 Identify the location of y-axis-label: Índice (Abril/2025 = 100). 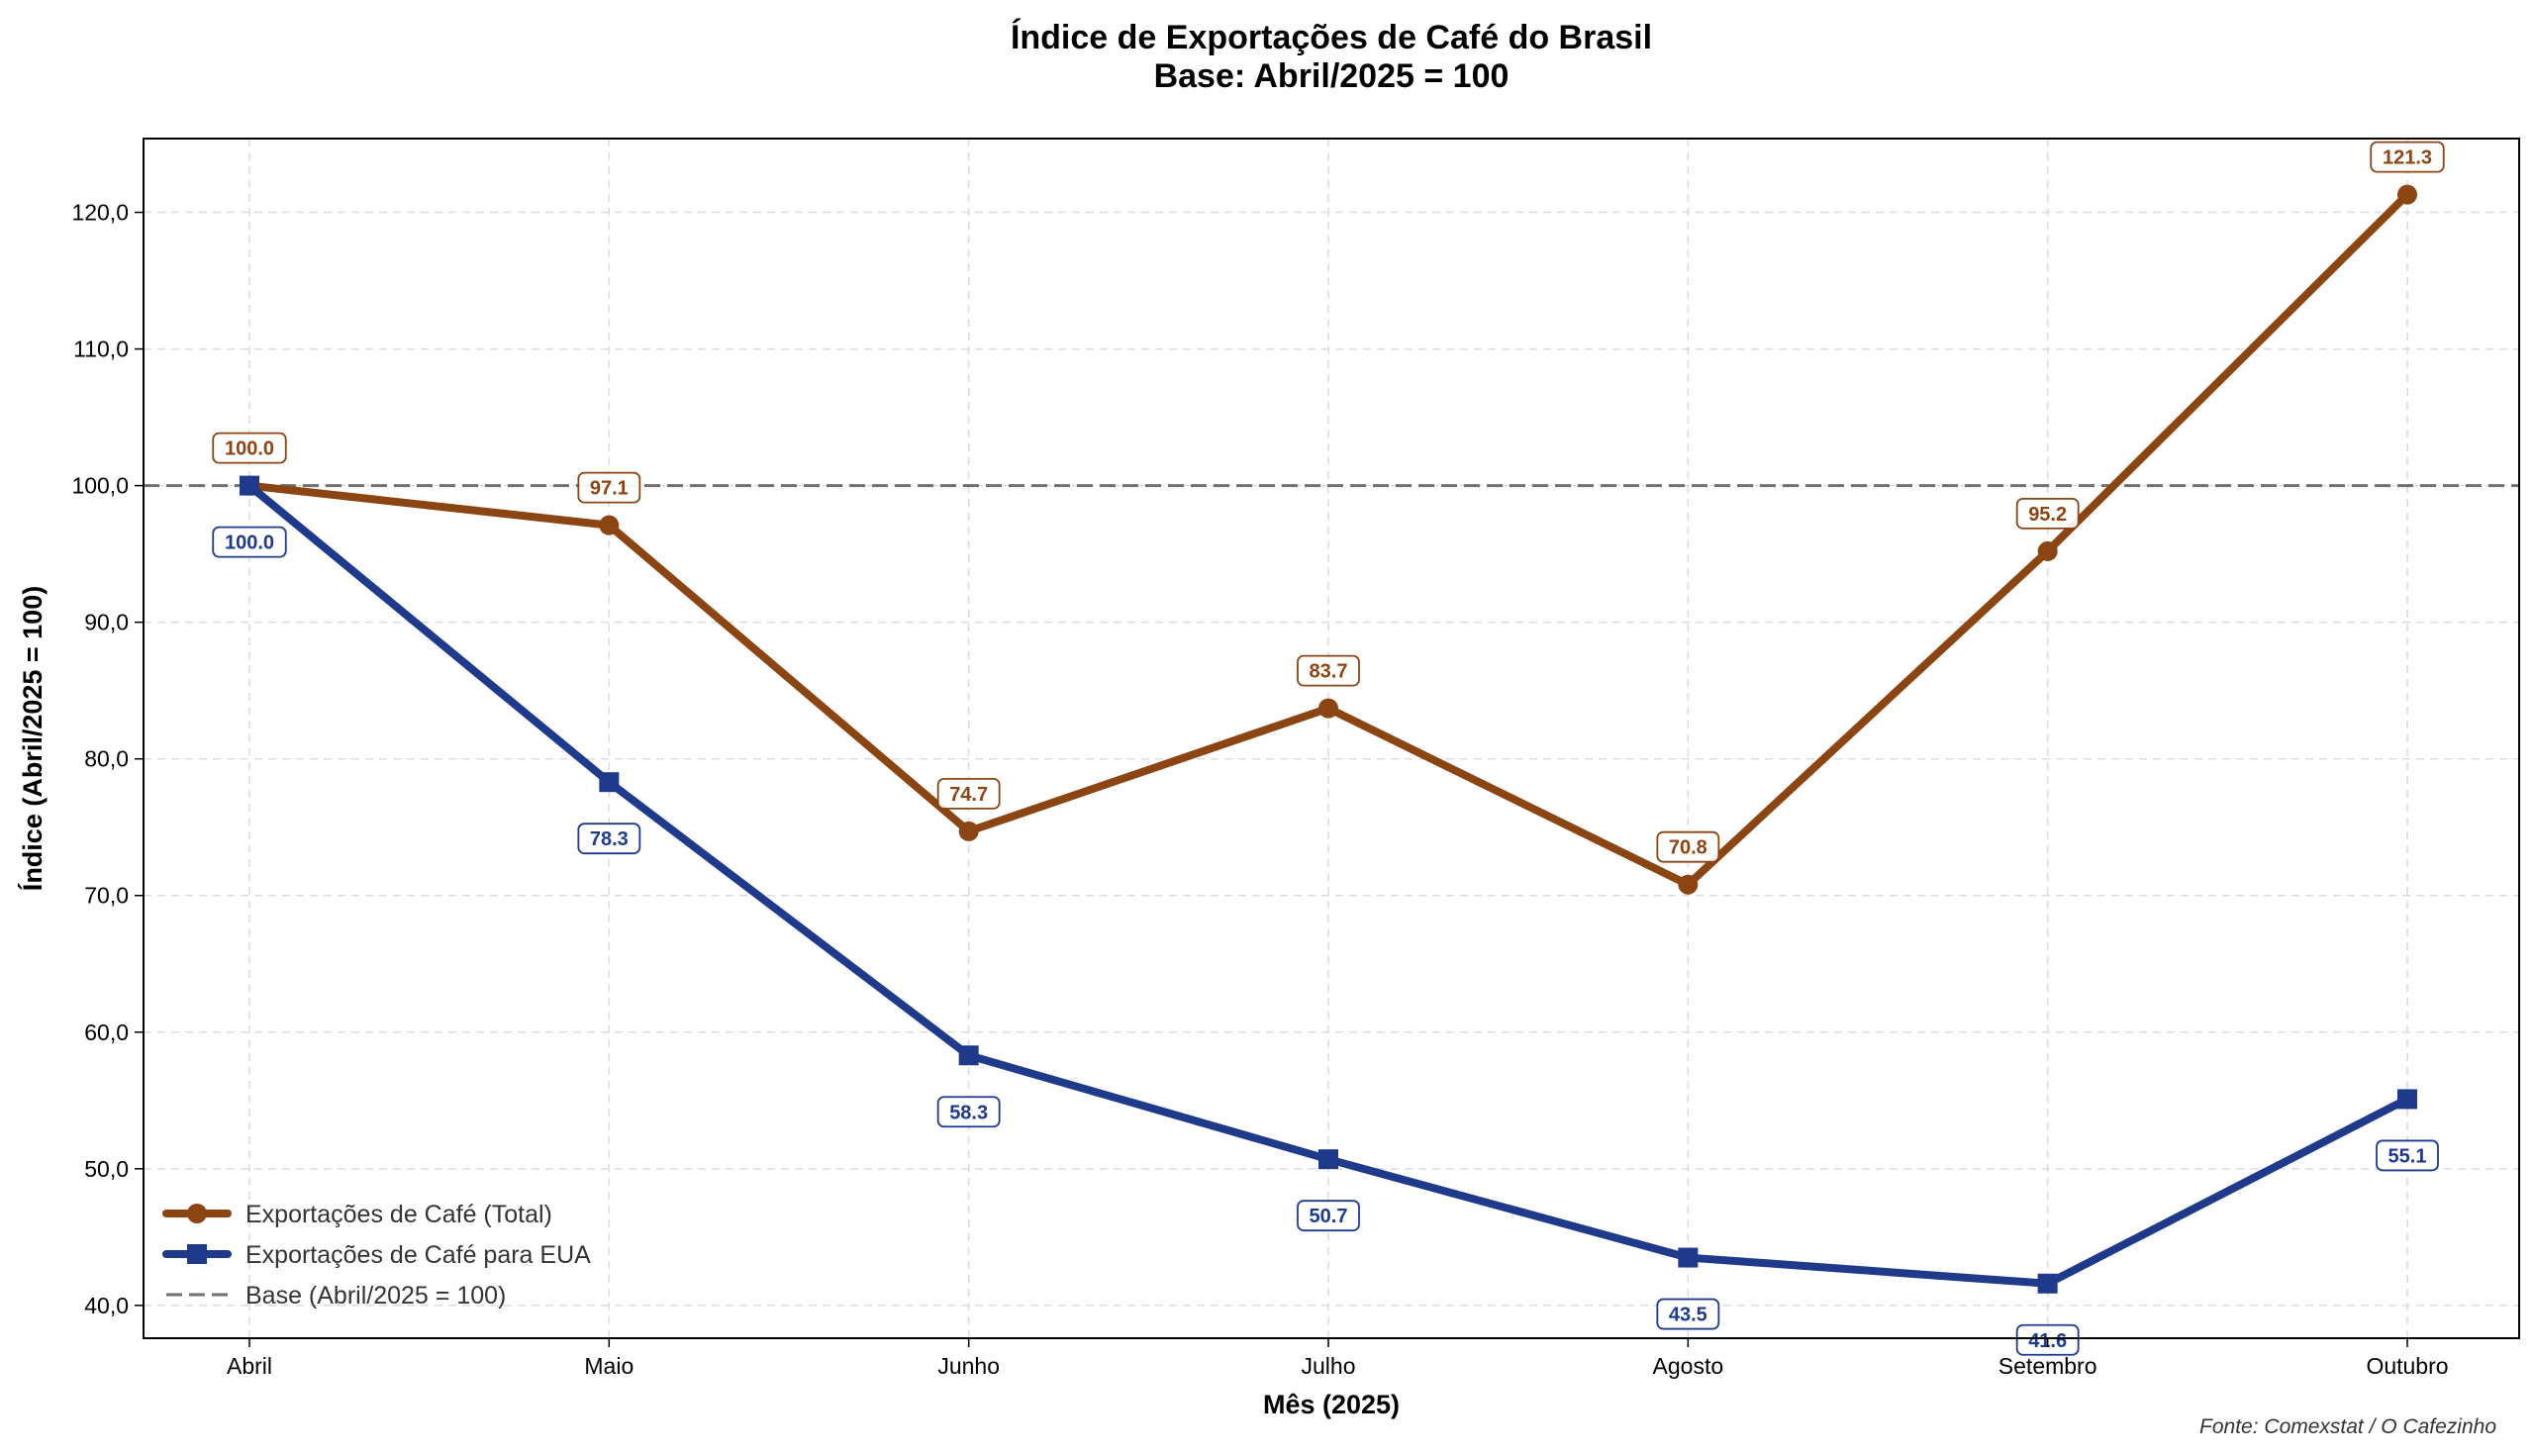
(32, 738).